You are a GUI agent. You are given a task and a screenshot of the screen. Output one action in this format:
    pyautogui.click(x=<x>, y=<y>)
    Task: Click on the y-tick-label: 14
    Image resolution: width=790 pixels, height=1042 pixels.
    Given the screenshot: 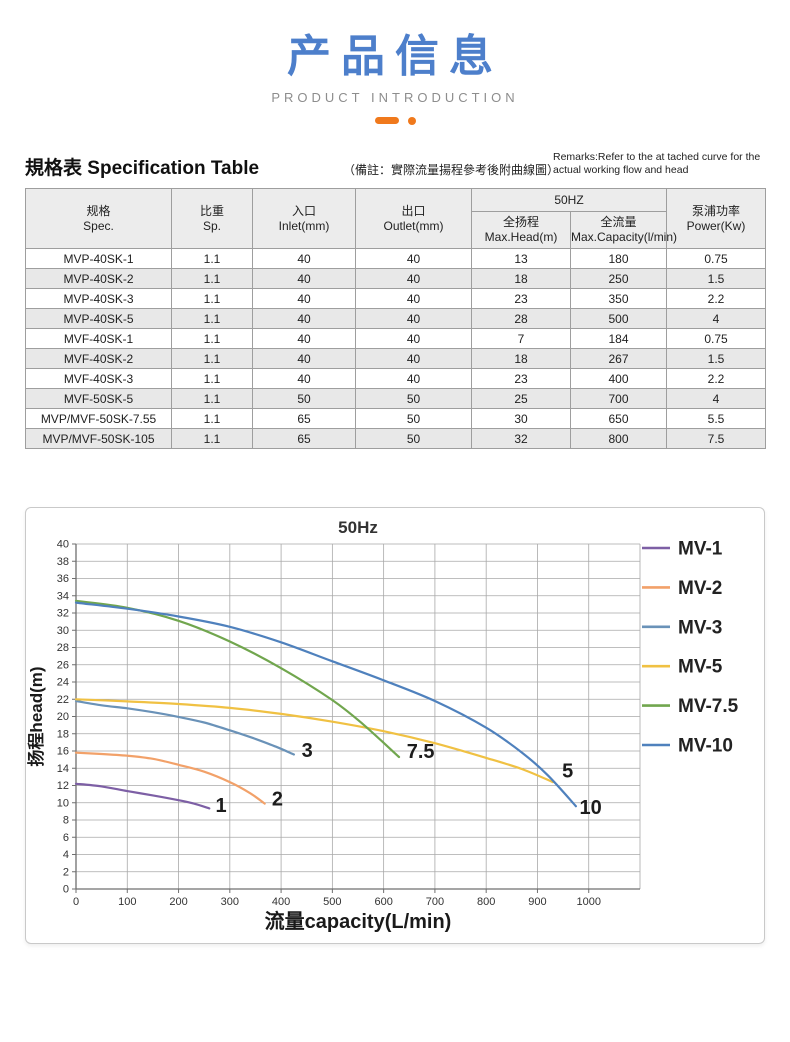 What is the action you would take?
    pyautogui.click(x=63, y=769)
    